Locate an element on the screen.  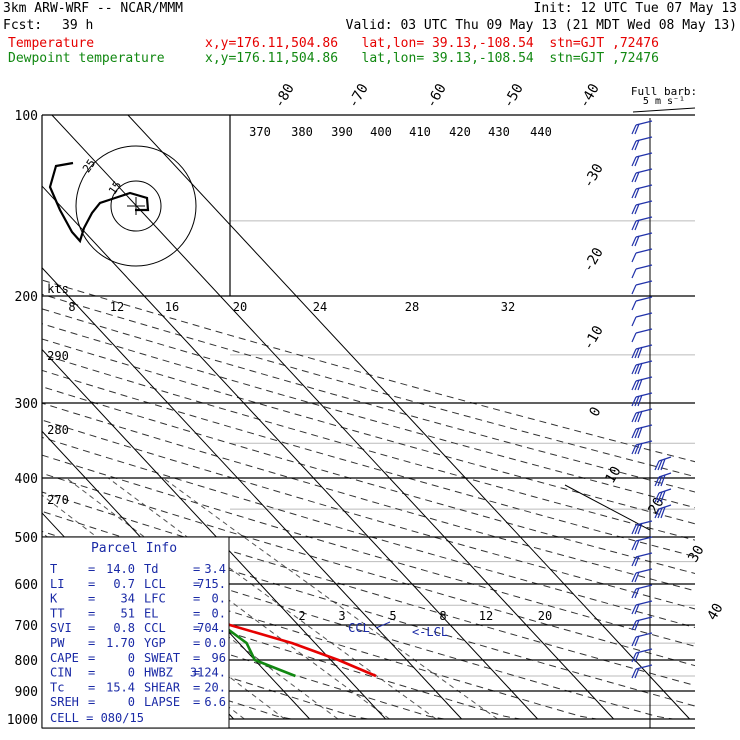
isotherm-label: -70 is located at coordinates (358, 96).